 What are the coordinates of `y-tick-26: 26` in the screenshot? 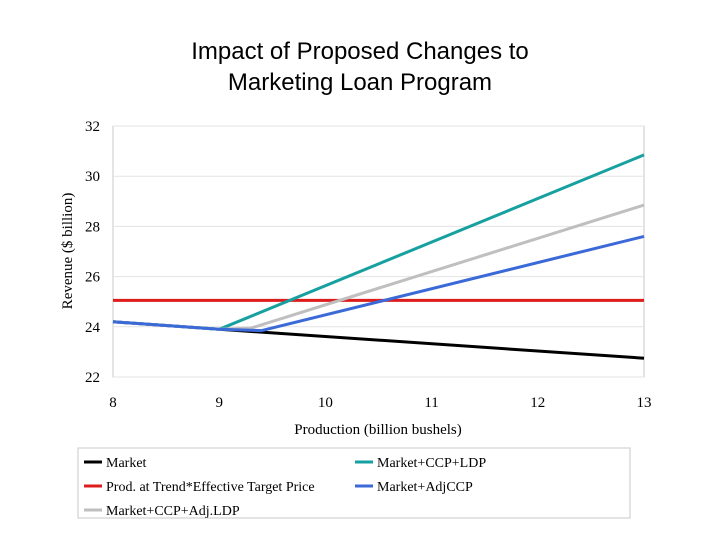 It's located at (93, 278).